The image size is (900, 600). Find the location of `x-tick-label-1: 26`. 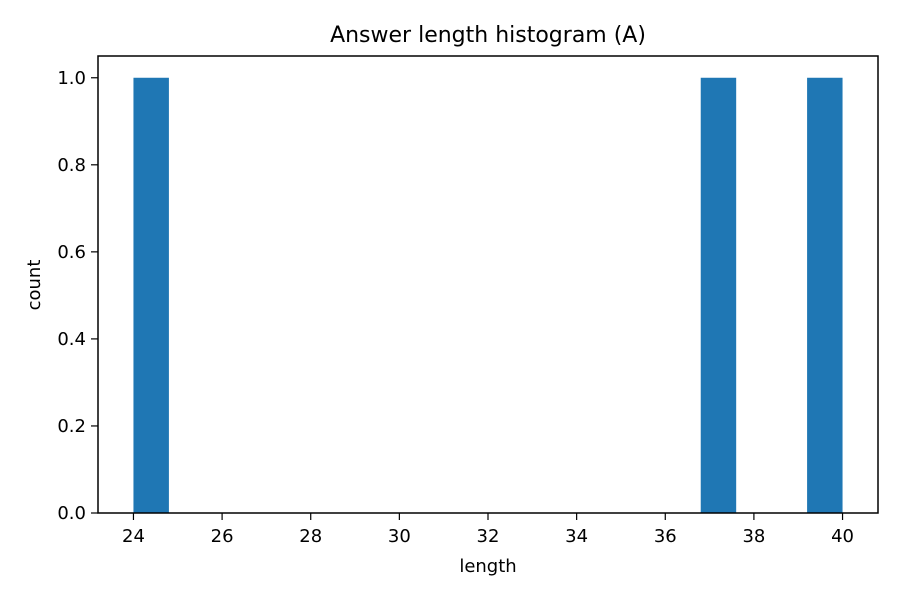

x-tick-label-1: 26 is located at coordinates (222, 536).